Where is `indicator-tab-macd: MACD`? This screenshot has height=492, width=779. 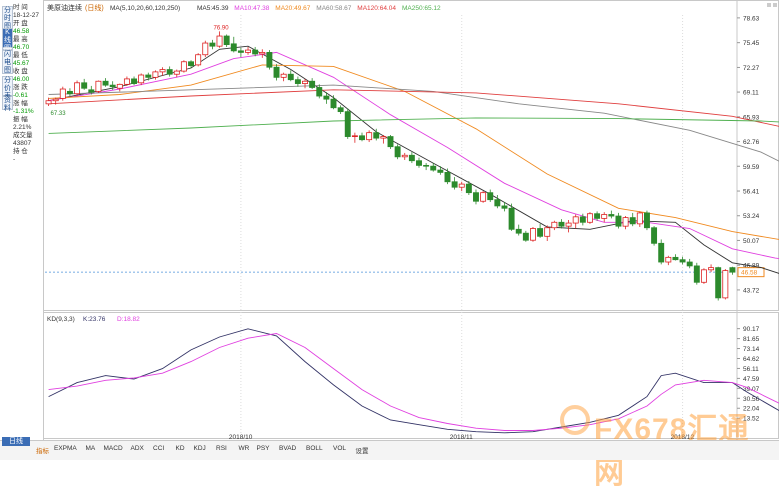 indicator-tab-macd: MACD is located at coordinates (113, 448).